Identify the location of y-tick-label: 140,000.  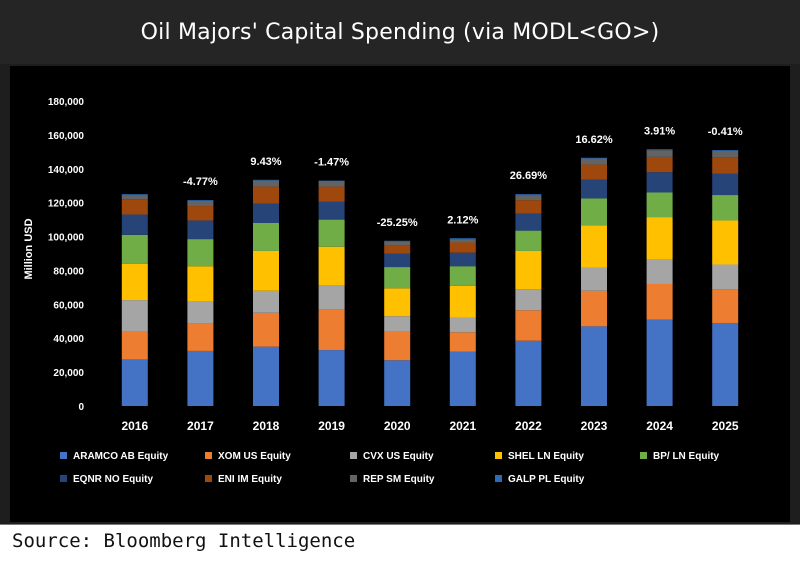
(66, 170).